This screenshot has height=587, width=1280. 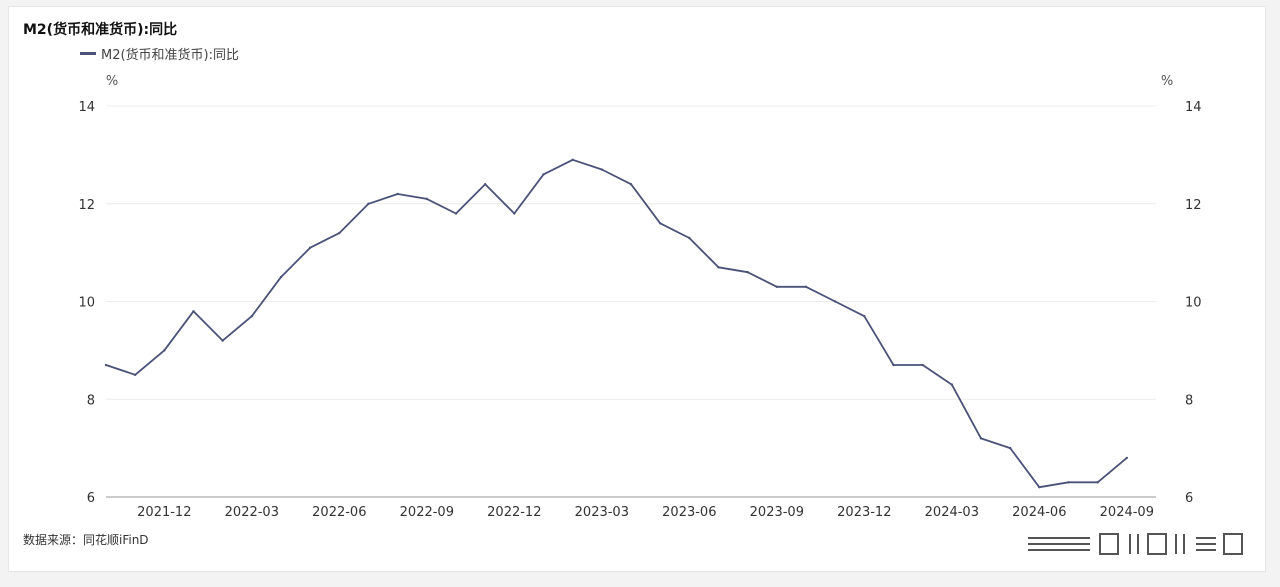 I want to click on legend: M2(货币和准货币):同比, so click(x=159, y=53).